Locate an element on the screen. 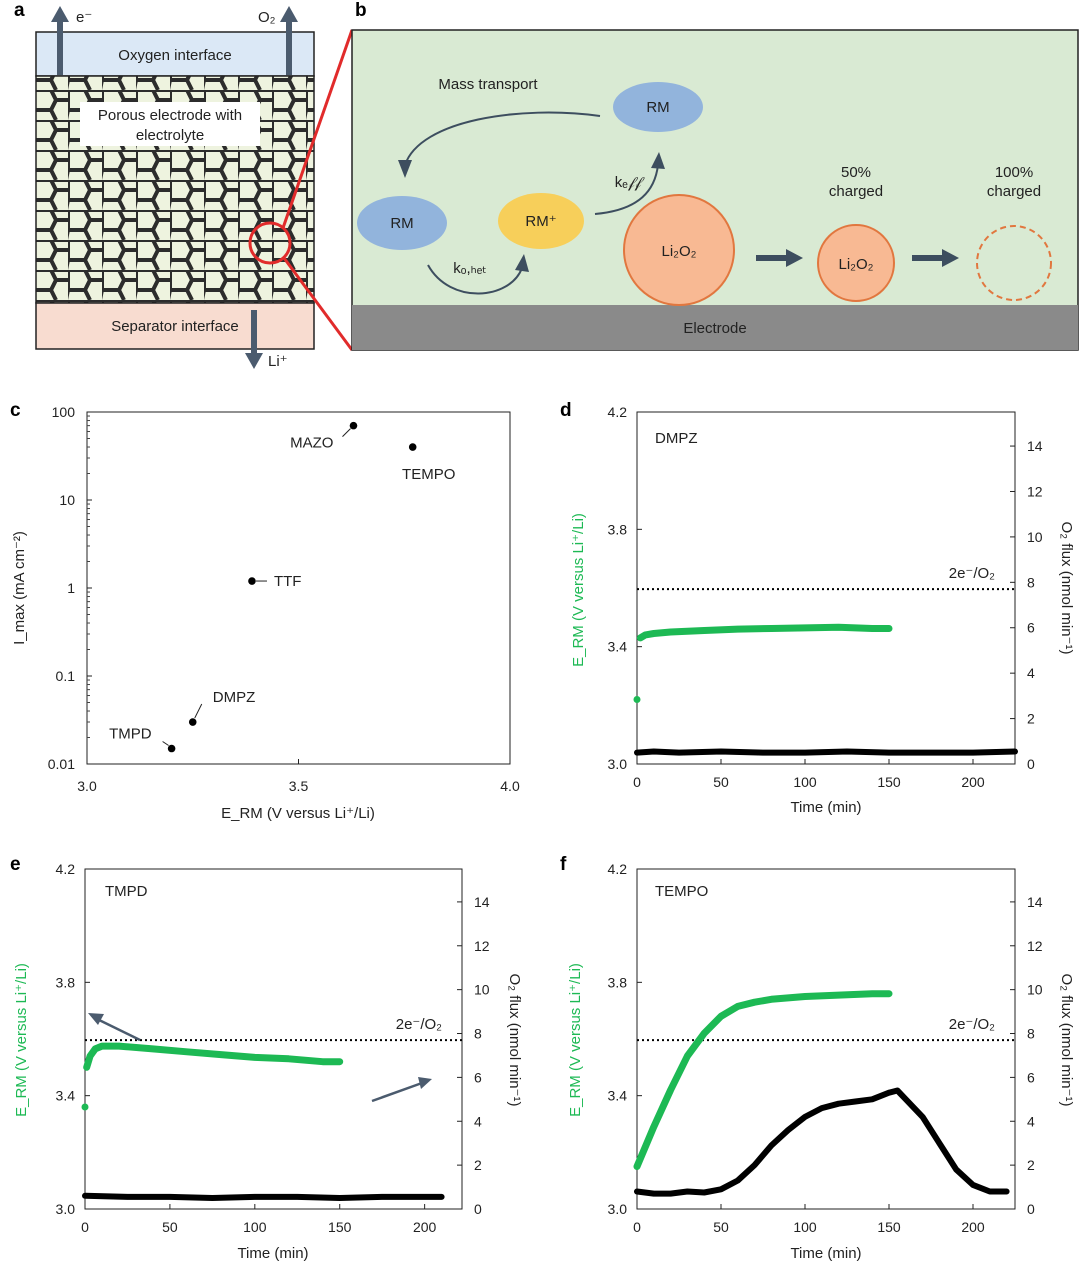  chart-f-xtick-label: 200 is located at coordinates (973, 1227).